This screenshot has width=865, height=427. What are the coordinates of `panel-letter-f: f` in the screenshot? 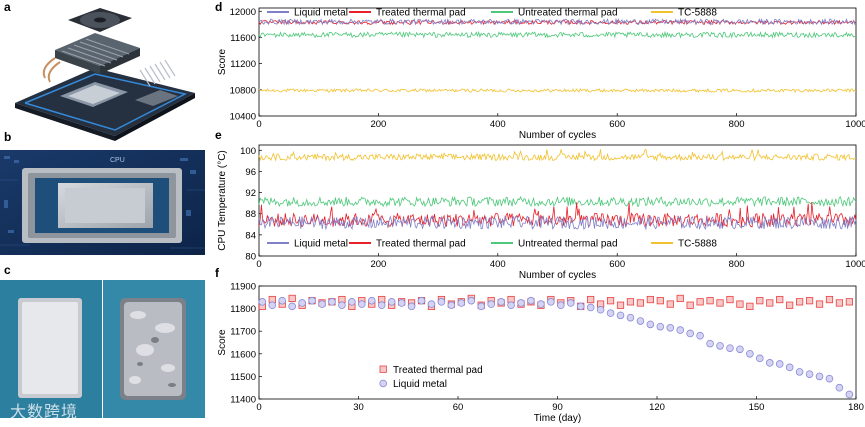 It's located at (217, 273).